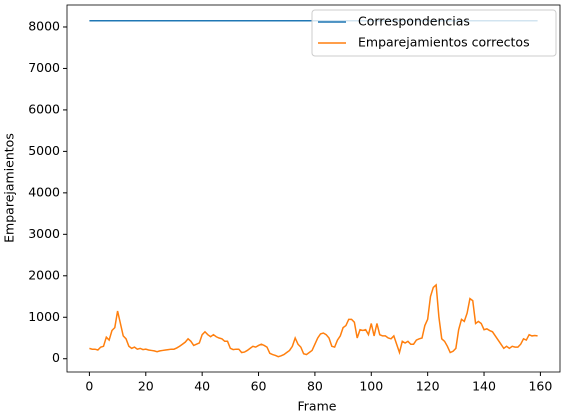 This screenshot has width=566, height=418. What do you see at coordinates (44, 191) in the screenshot?
I see `y-tick-label: 4000` at bounding box center [44, 191].